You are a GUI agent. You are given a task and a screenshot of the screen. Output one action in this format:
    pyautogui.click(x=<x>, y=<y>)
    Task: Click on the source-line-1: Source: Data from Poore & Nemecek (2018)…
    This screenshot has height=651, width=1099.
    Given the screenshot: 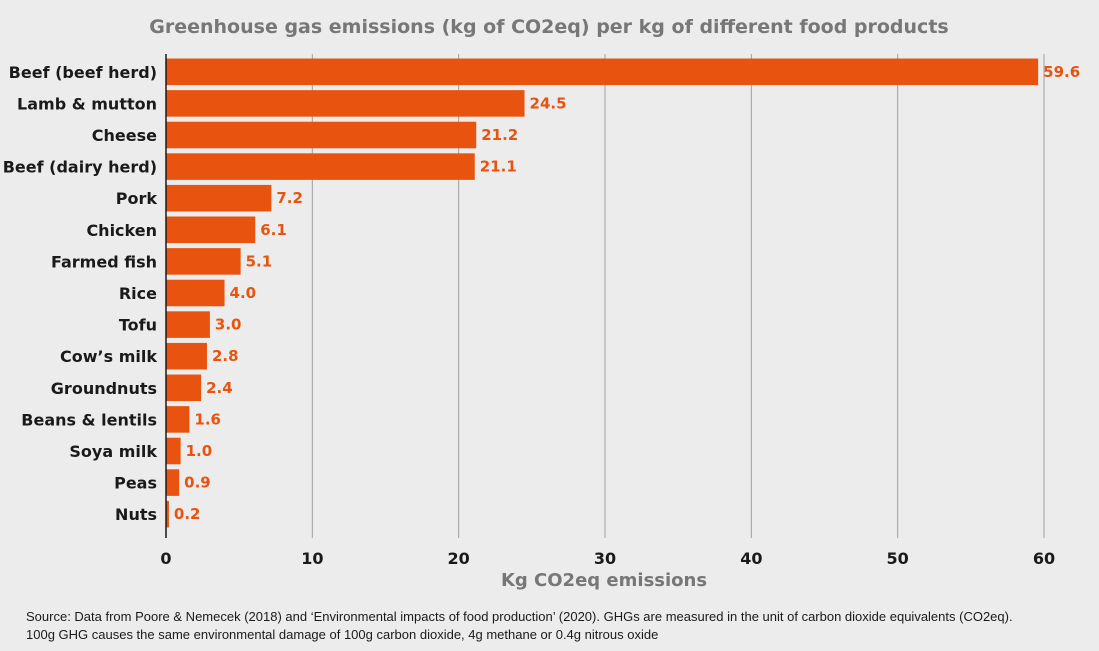 What is the action you would take?
    pyautogui.click(x=519, y=616)
    